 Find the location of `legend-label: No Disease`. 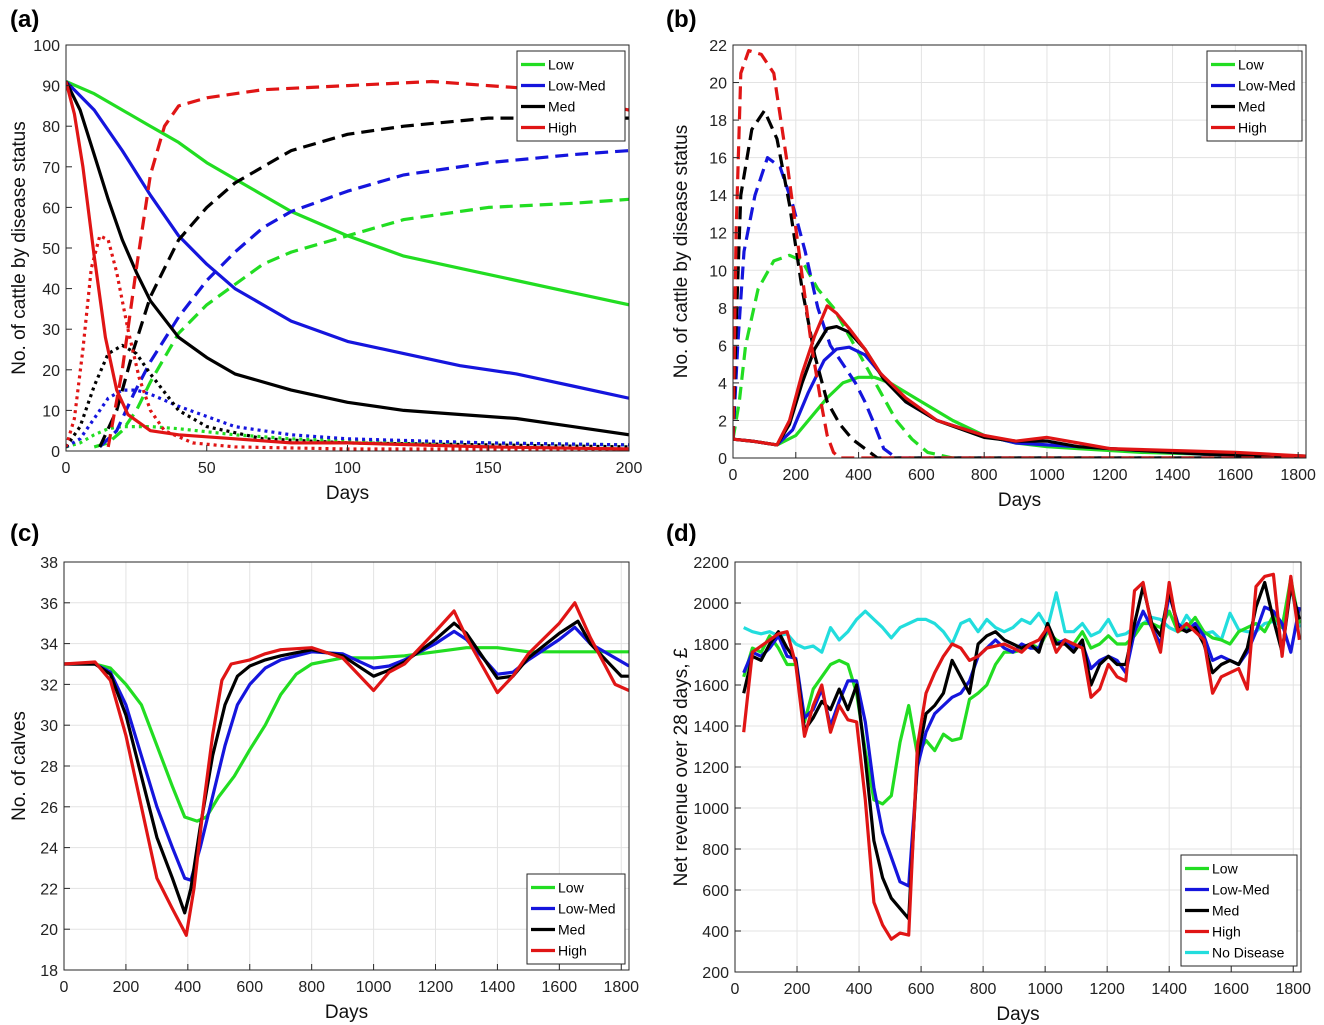

legend-label: No Disease is located at coordinates (1248, 953).